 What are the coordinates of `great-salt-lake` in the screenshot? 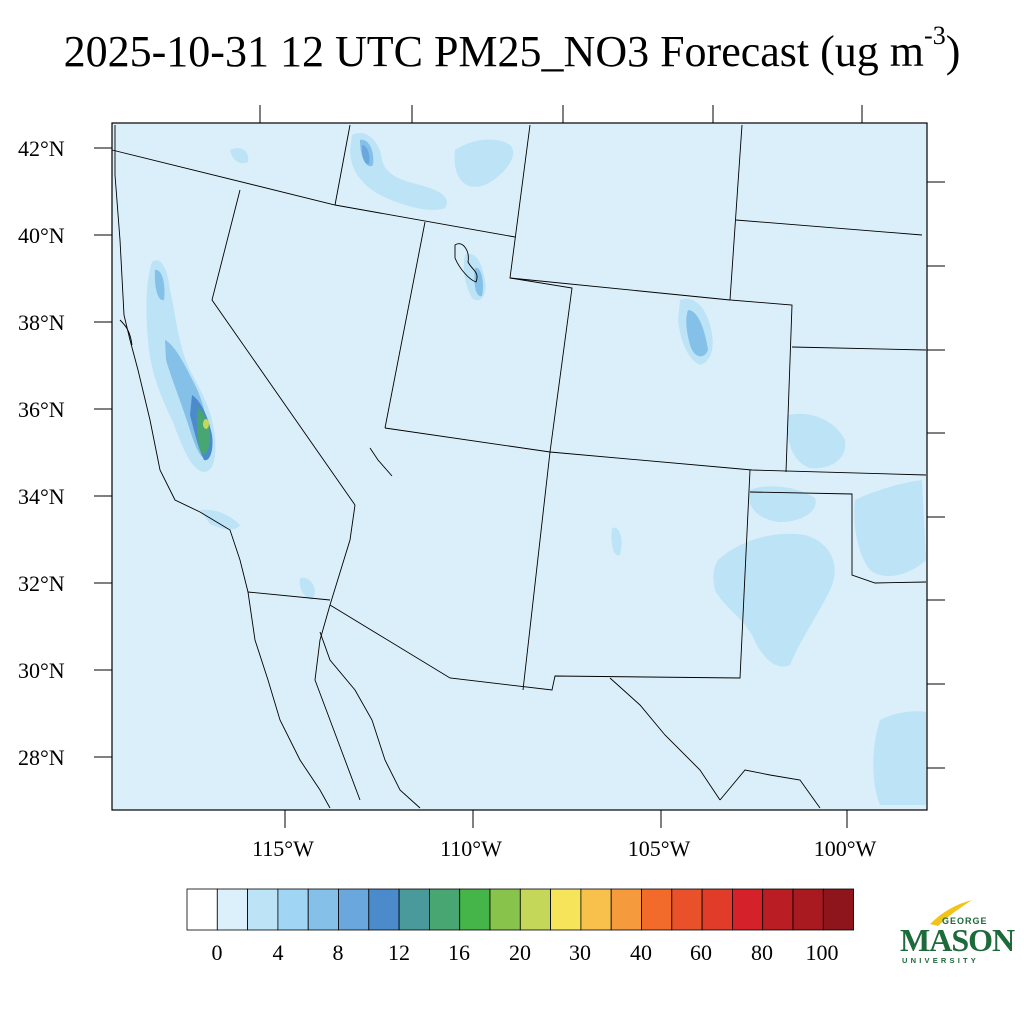 It's located at (466, 263).